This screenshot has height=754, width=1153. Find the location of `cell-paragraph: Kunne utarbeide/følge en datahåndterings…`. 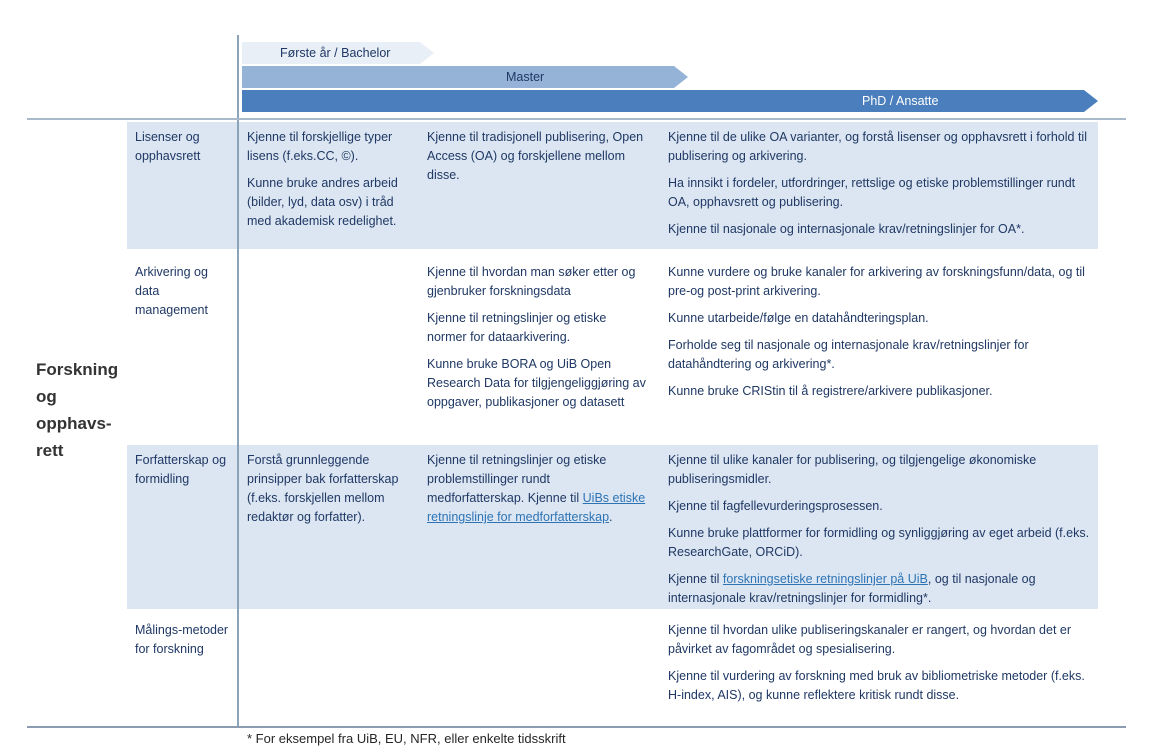

cell-paragraph: Kunne utarbeide/følge en datahåndterings… is located at coordinates (798, 318).